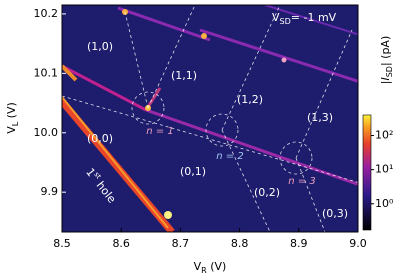  I want to click on region-label: (1,2), so click(250, 99).